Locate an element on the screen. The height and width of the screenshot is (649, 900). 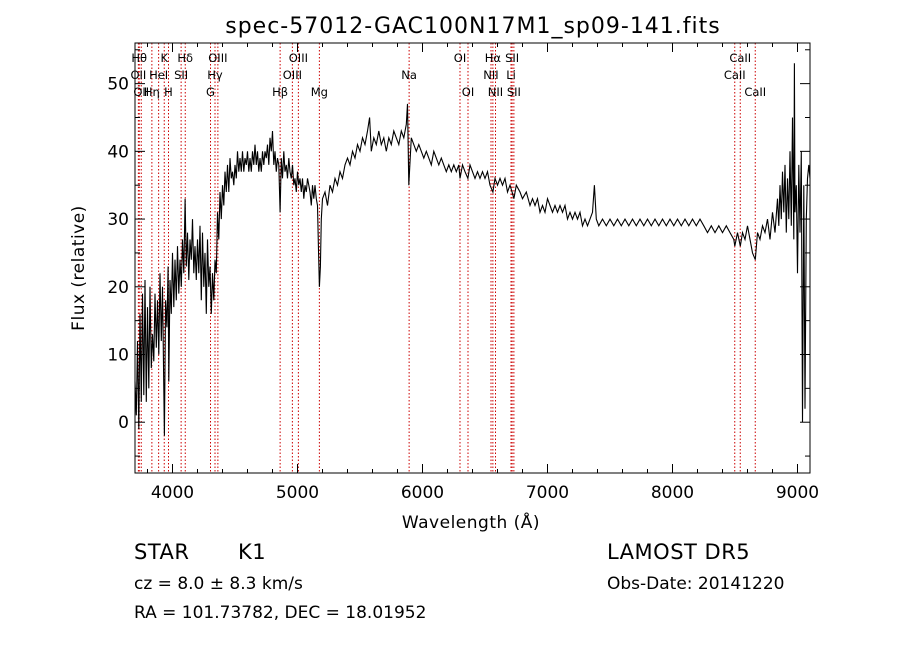
obs-date: Obs-Date: 20141220 is located at coordinates (696, 584).